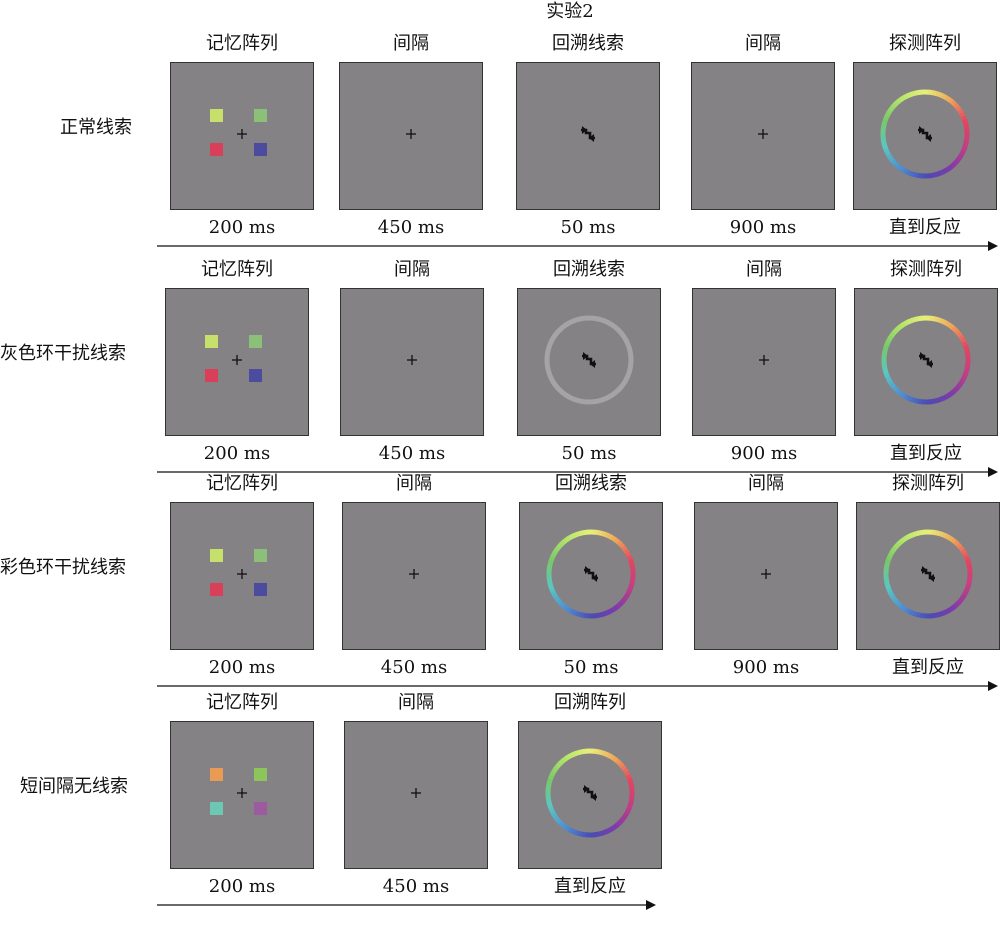 This screenshot has height=943, width=1000. I want to click on condition-label: 彩色环干扰线索, so click(63, 567).